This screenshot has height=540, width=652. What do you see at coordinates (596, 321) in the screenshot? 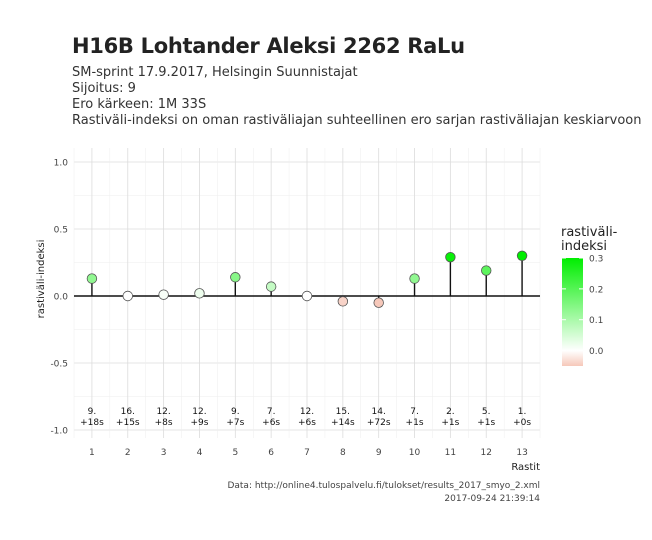
I see `legend-tick-label: 0.1` at bounding box center [596, 321].